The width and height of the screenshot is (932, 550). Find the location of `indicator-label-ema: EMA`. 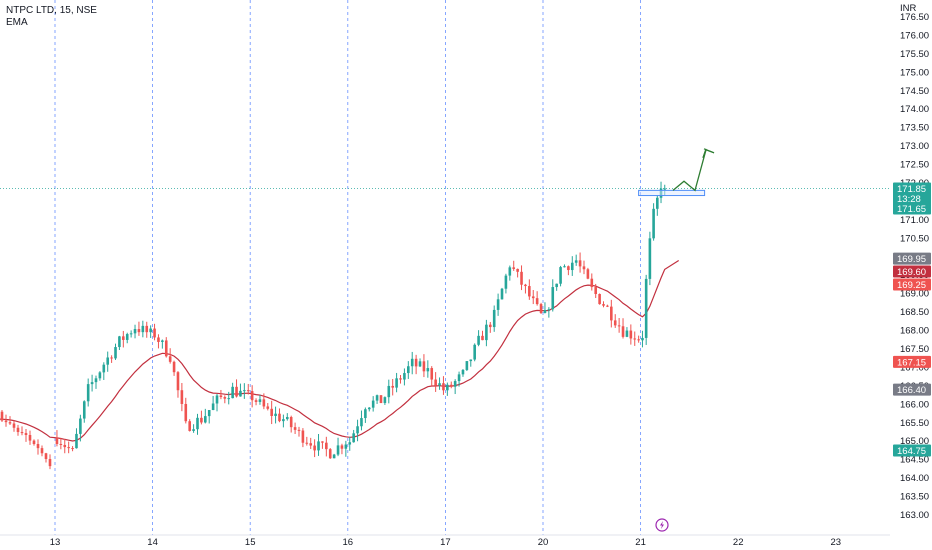

indicator-label-ema: EMA is located at coordinates (17, 22).